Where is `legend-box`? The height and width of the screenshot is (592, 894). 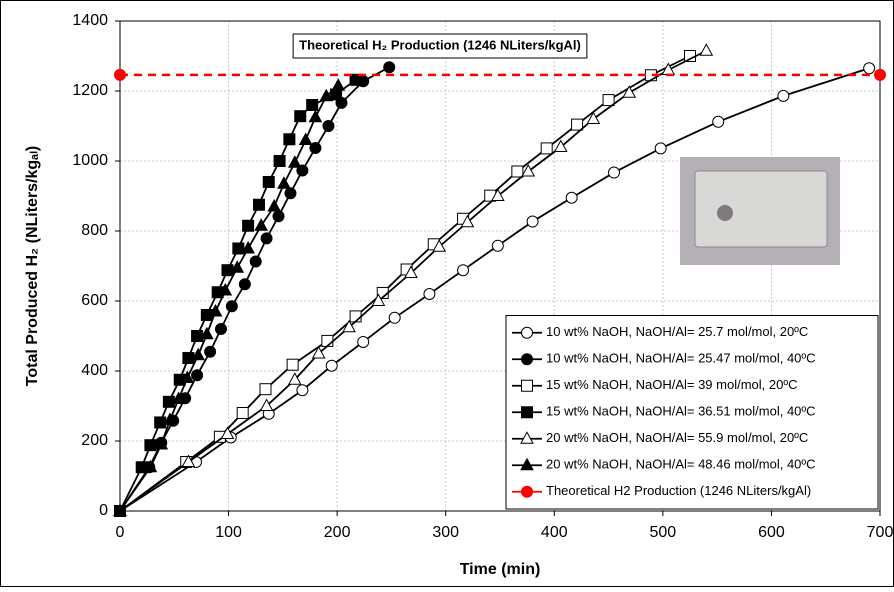 legend-box is located at coordinates (692, 412).